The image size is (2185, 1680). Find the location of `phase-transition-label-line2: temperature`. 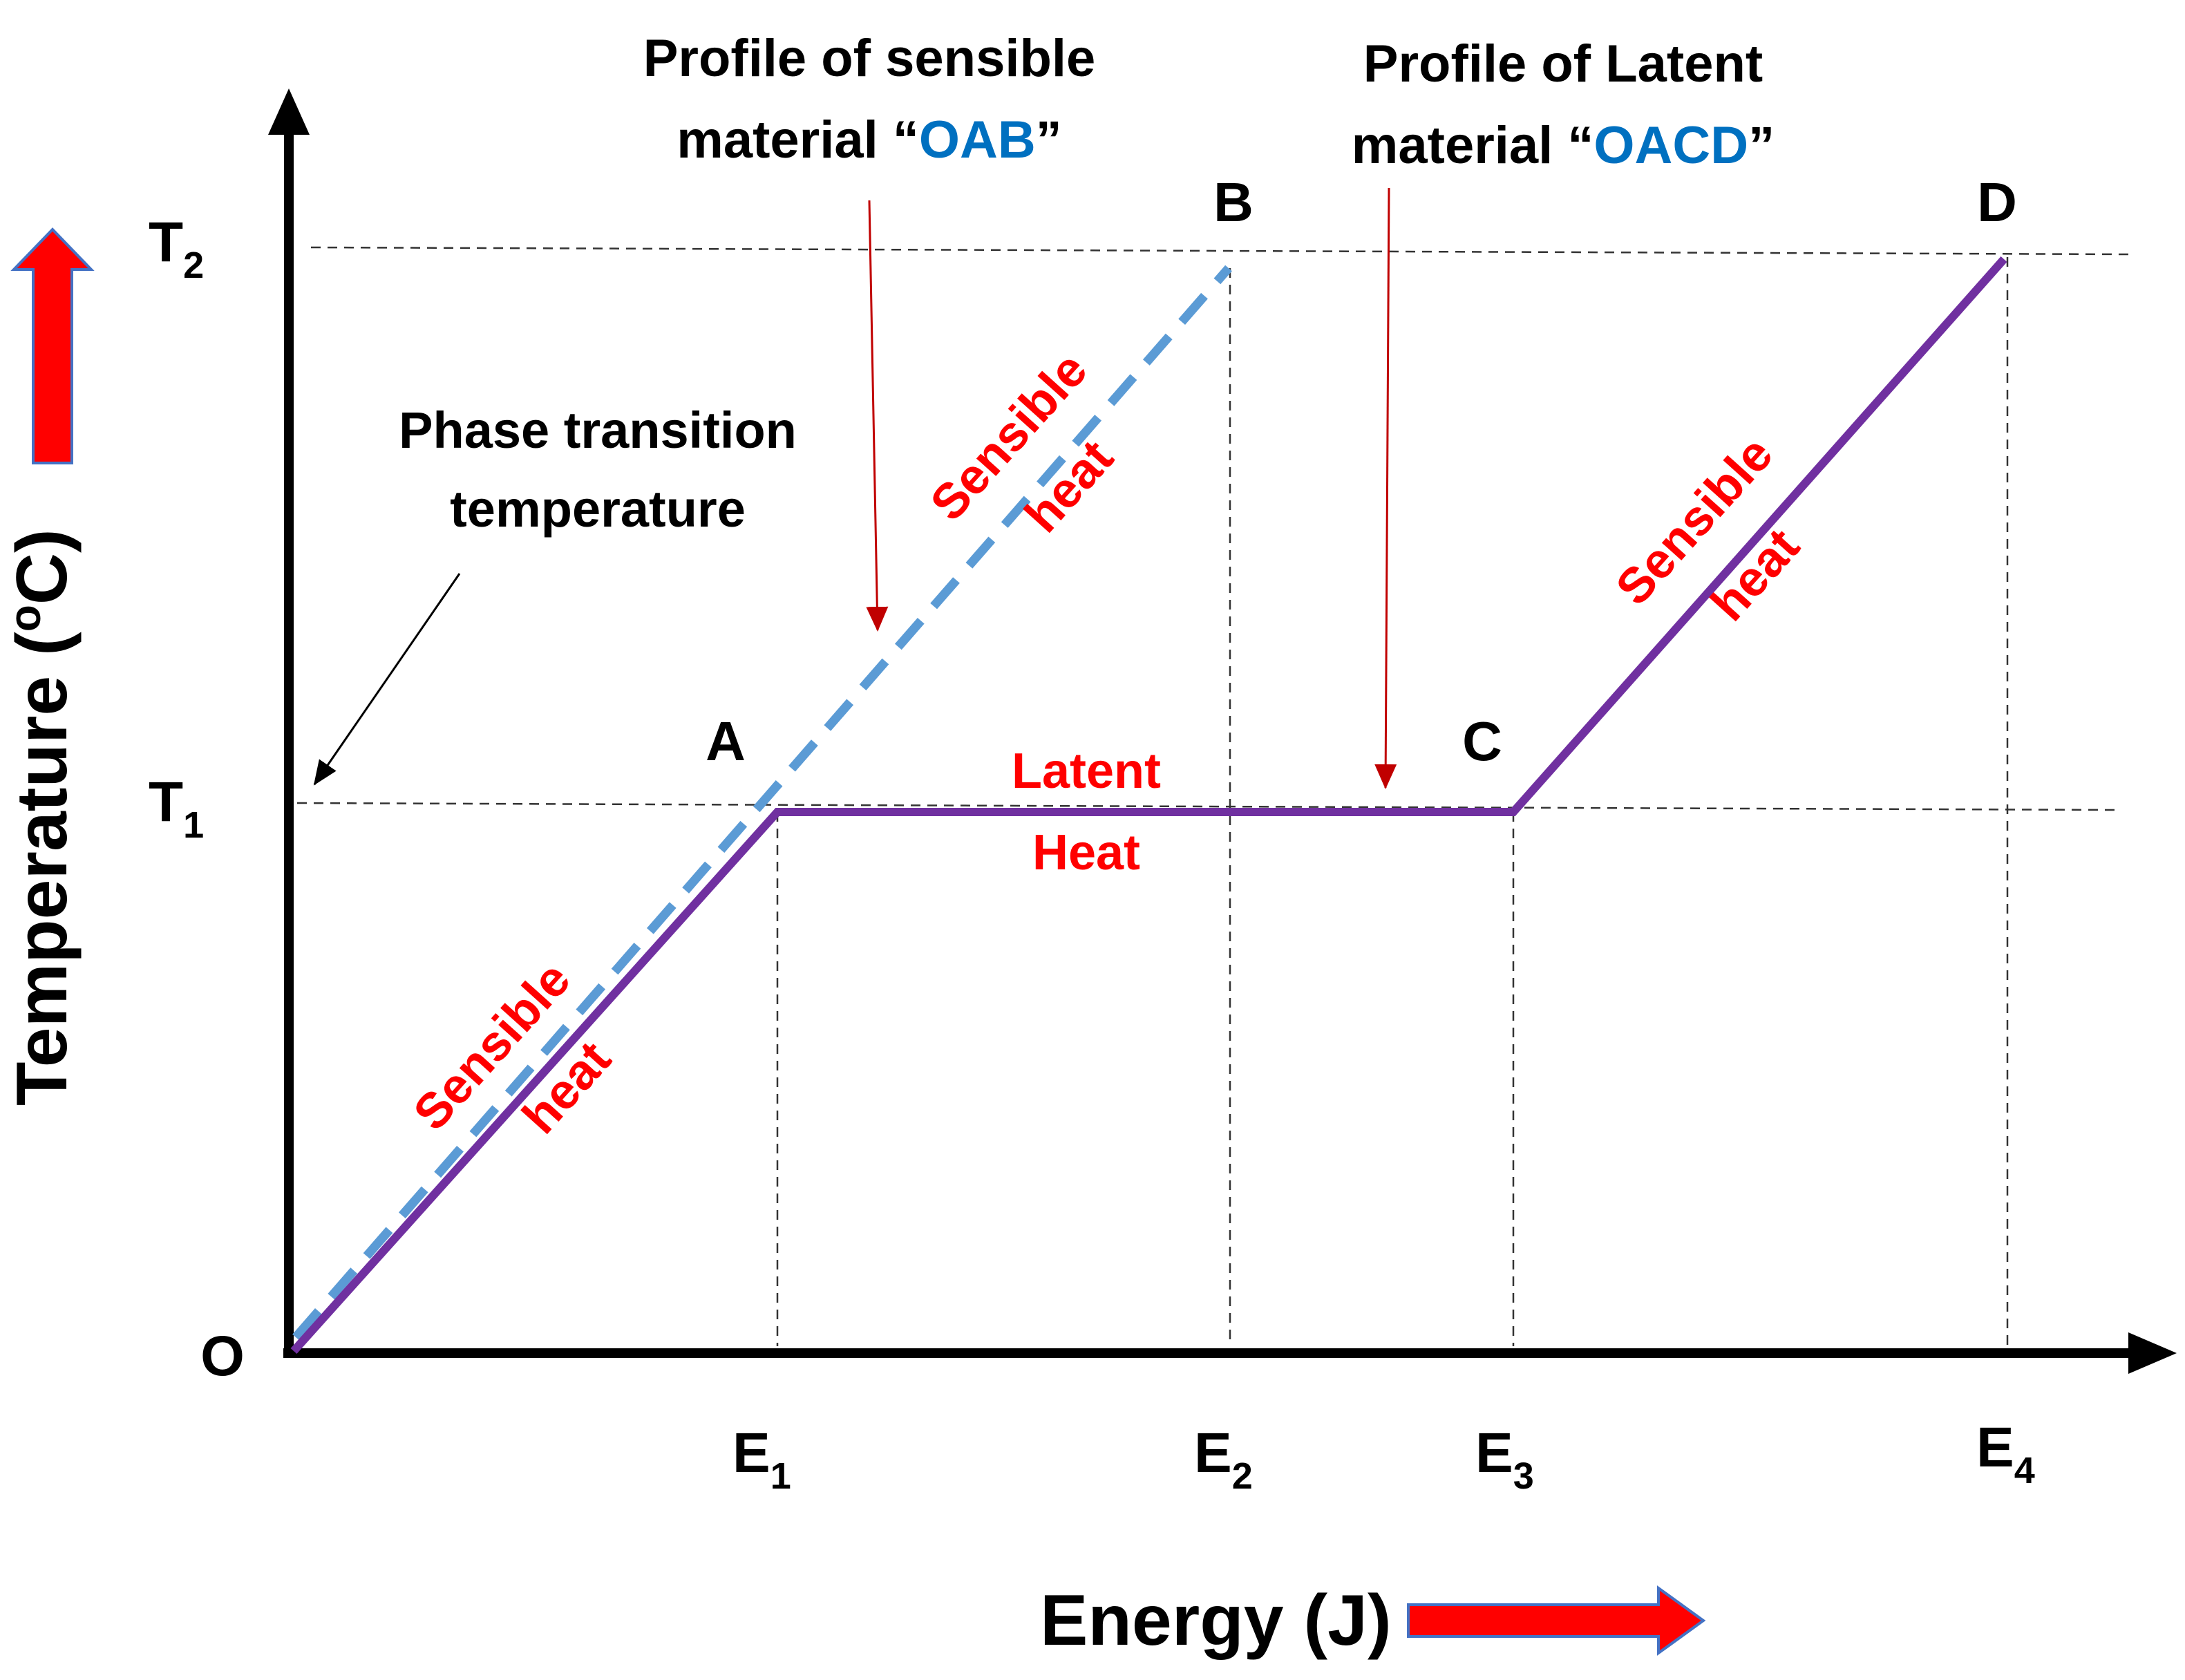

phase-transition-label-line2: temperature is located at coordinates (598, 509).